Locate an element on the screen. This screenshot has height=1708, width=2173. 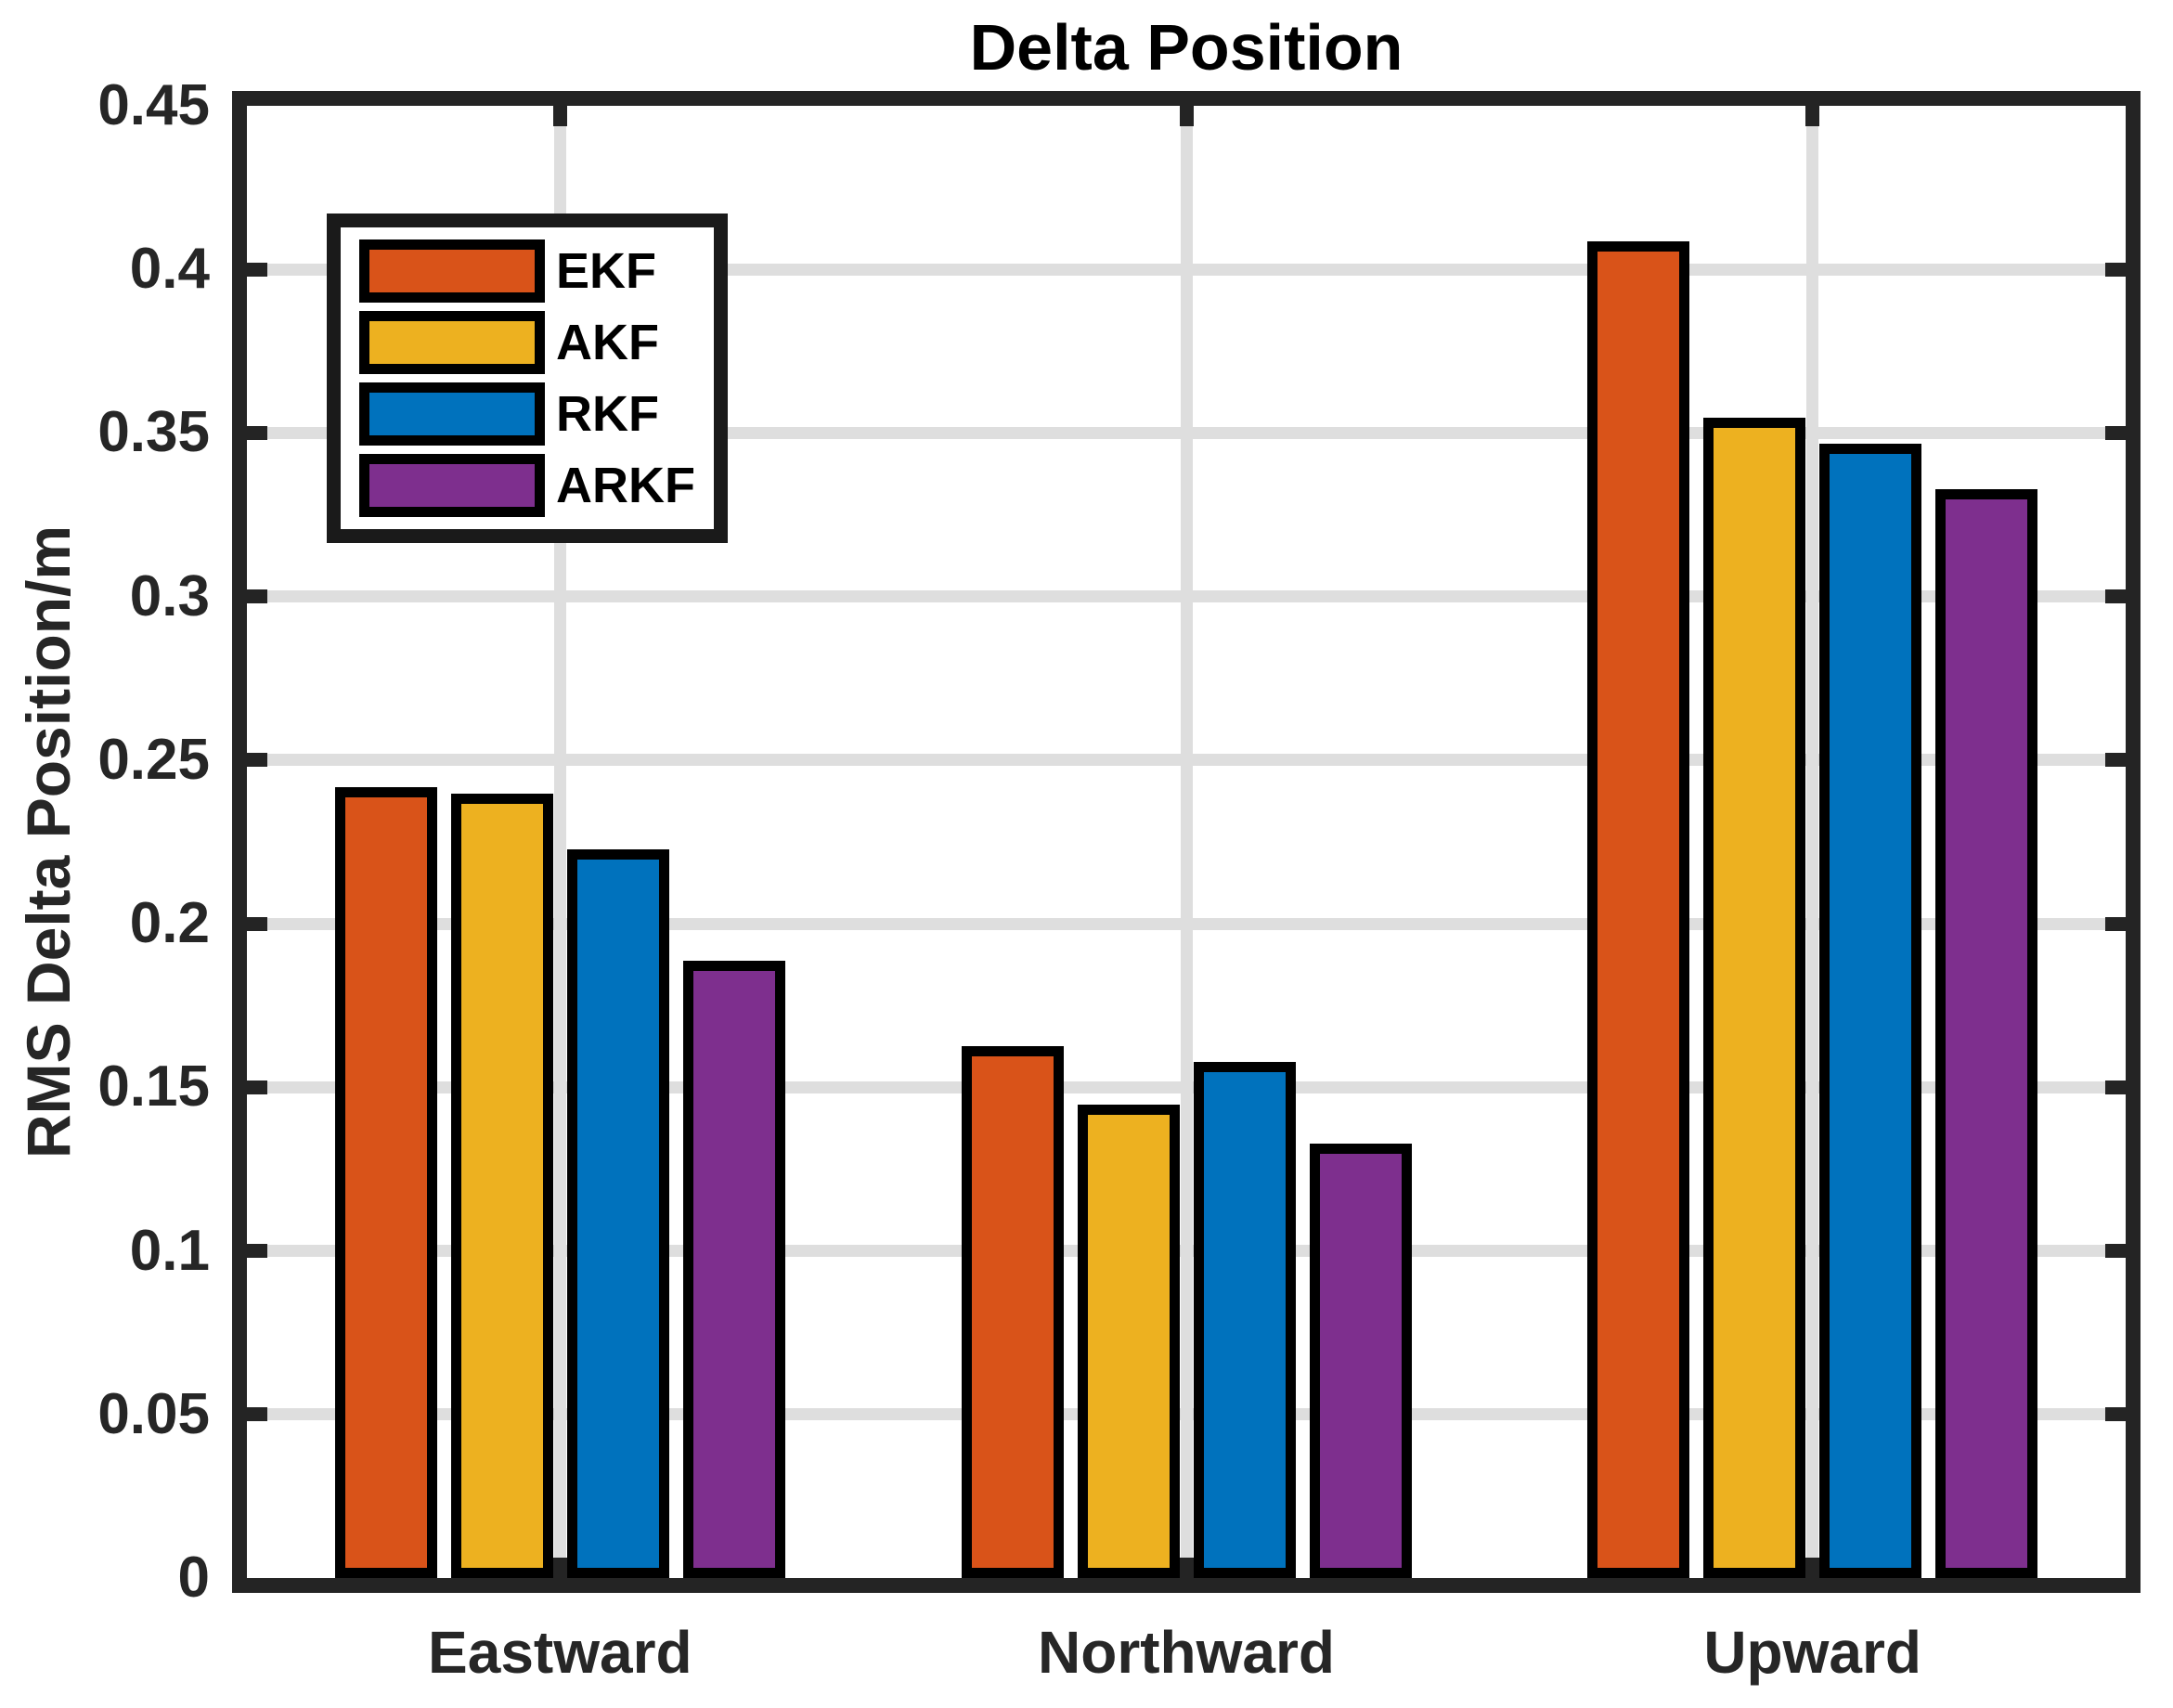
y-tick-label: 0.1 is located at coordinates (169, 1251).